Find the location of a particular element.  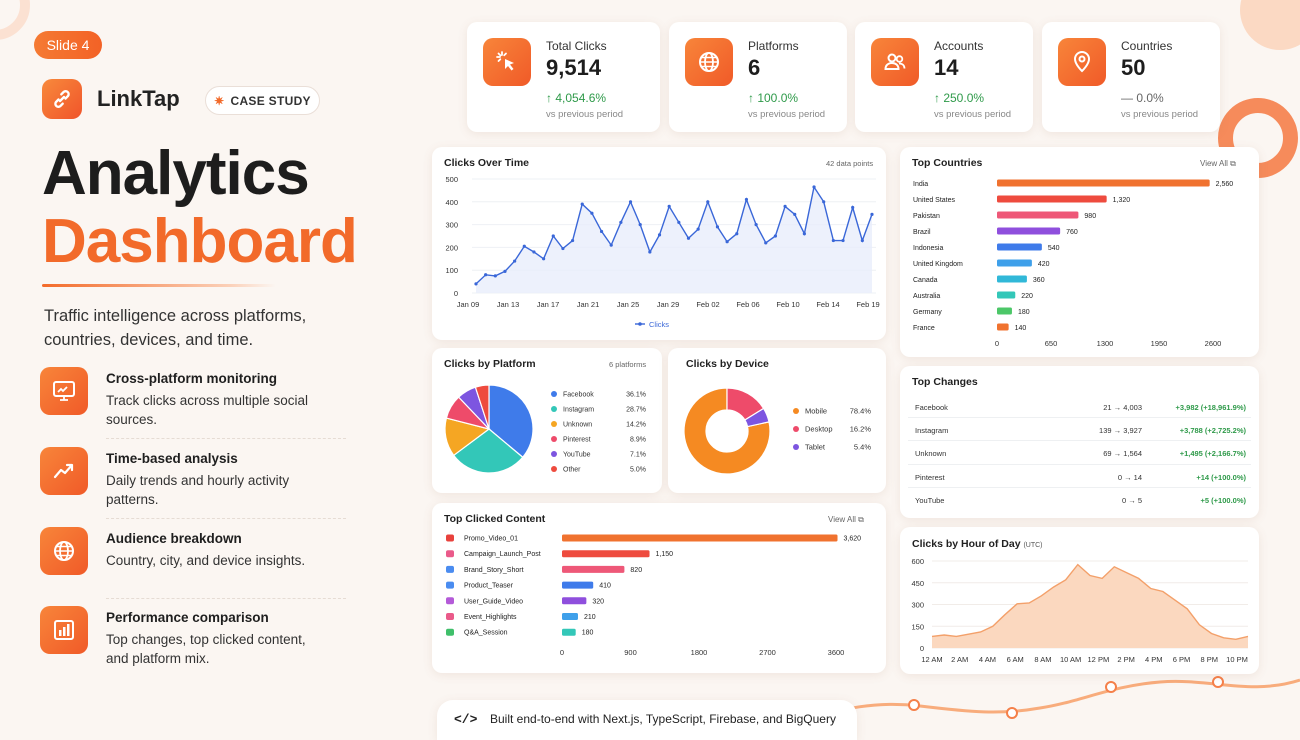

x-tick-label: Jan 21 is located at coordinates (588, 304).